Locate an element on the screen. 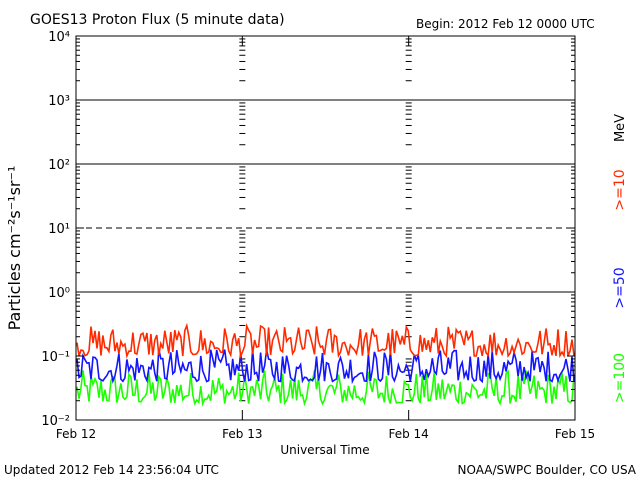 The width and height of the screenshot is (640, 480). x-tick-label: Feb 13 is located at coordinates (242, 434).